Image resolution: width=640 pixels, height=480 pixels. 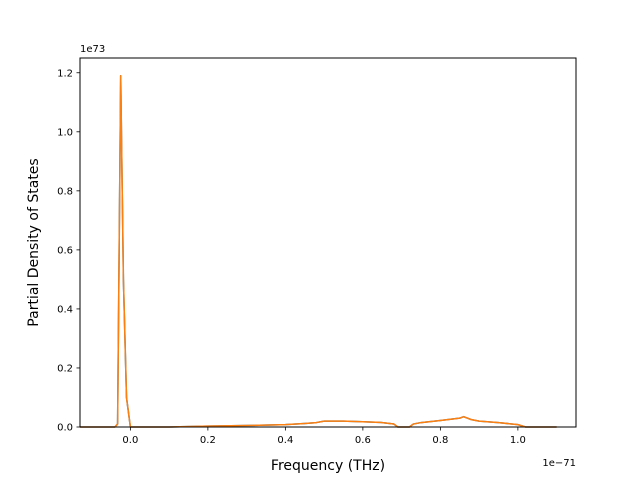 What do you see at coordinates (34, 242) in the screenshot?
I see `y-axis-label: Partial Density of States` at bounding box center [34, 242].